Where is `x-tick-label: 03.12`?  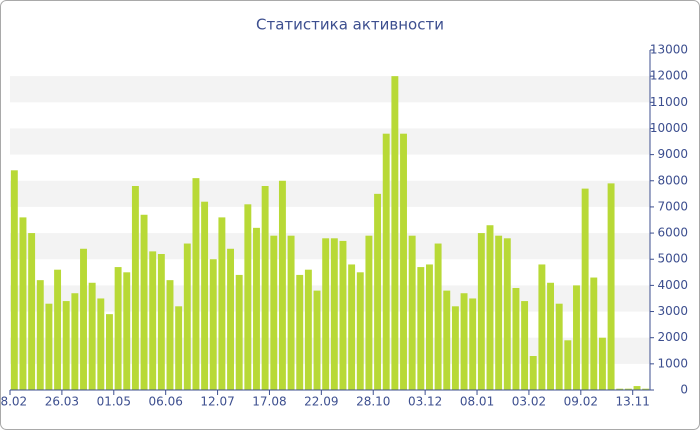
x-tick-label: 03.12 is located at coordinates (425, 402).